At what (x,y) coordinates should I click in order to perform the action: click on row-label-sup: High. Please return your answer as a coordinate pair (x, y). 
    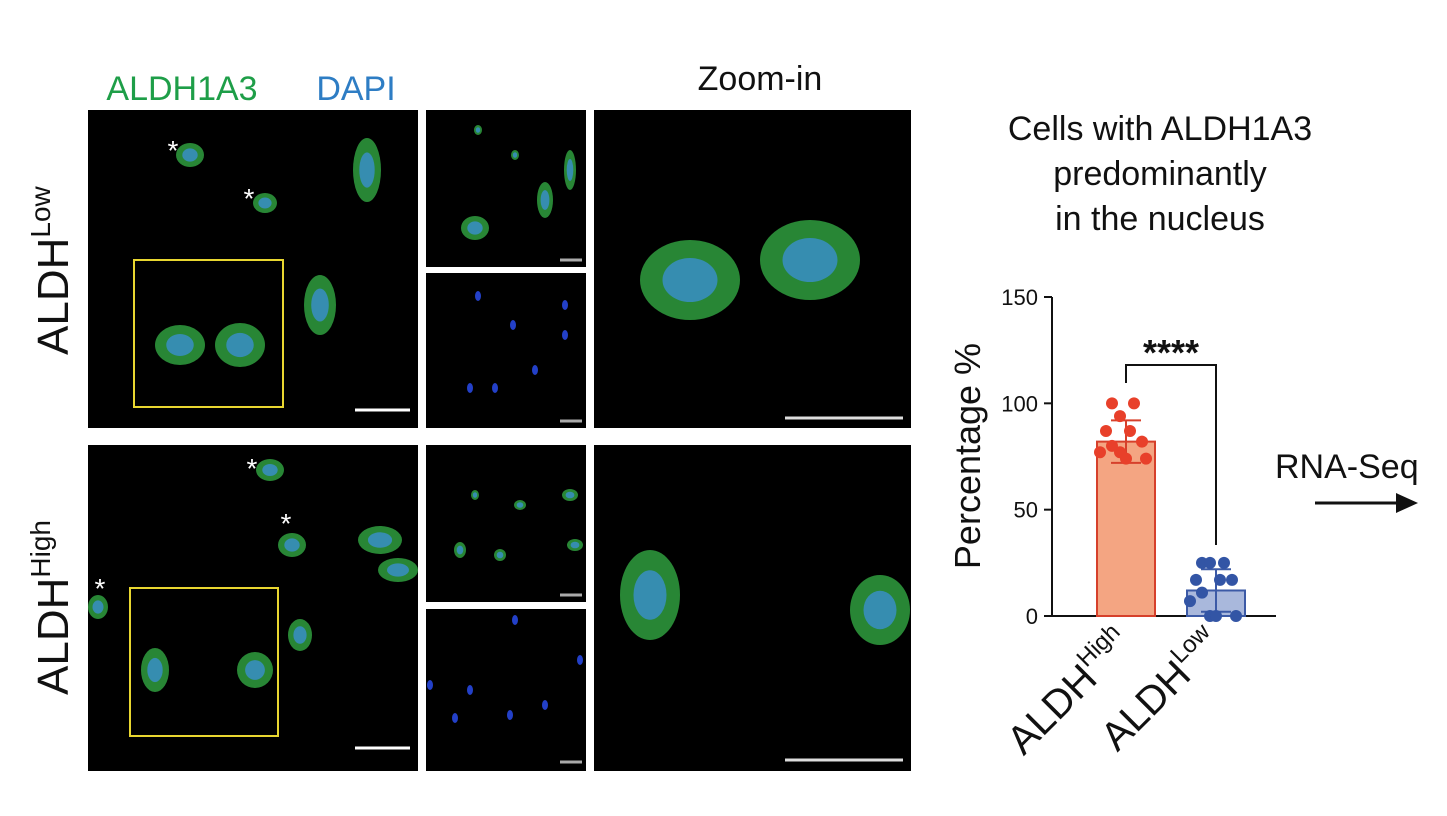
    Looking at the image, I should click on (40, 549).